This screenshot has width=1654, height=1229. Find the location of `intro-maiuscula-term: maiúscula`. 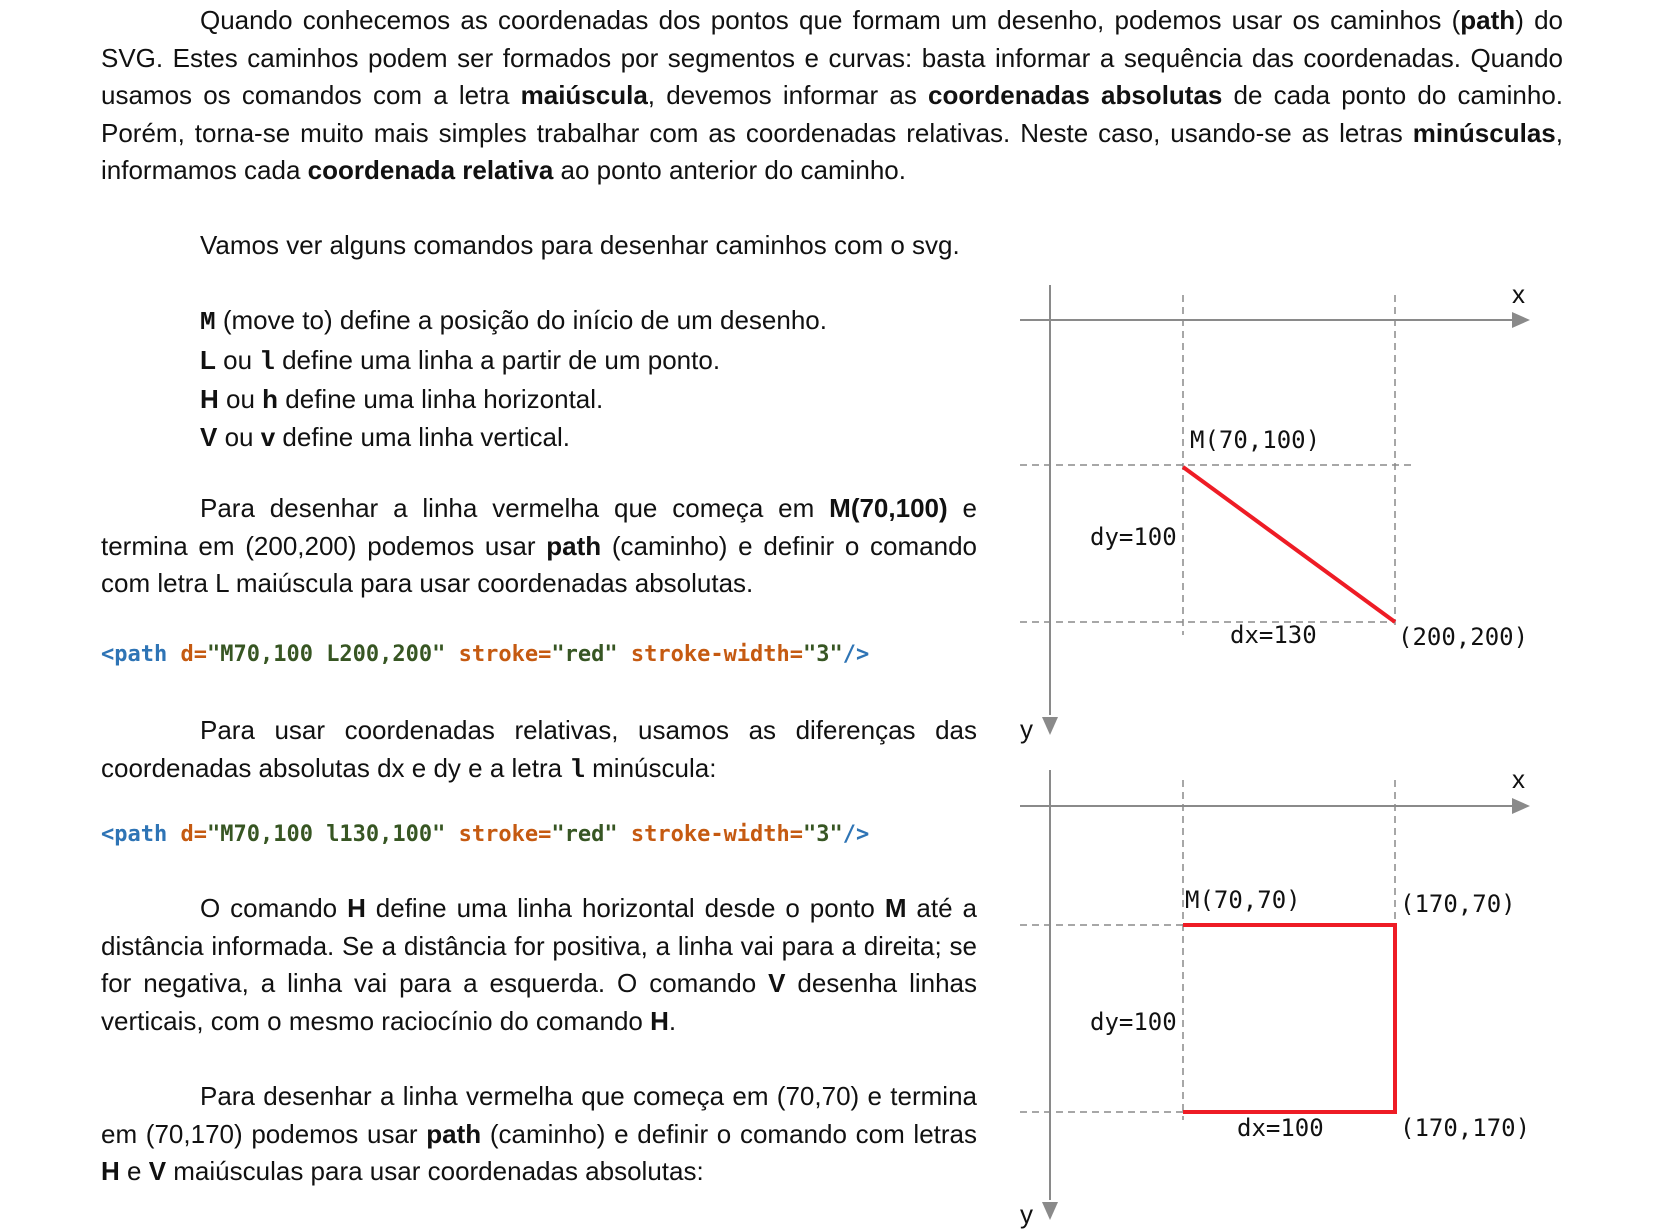

intro-maiuscula-term: maiúscula is located at coordinates (584, 95).